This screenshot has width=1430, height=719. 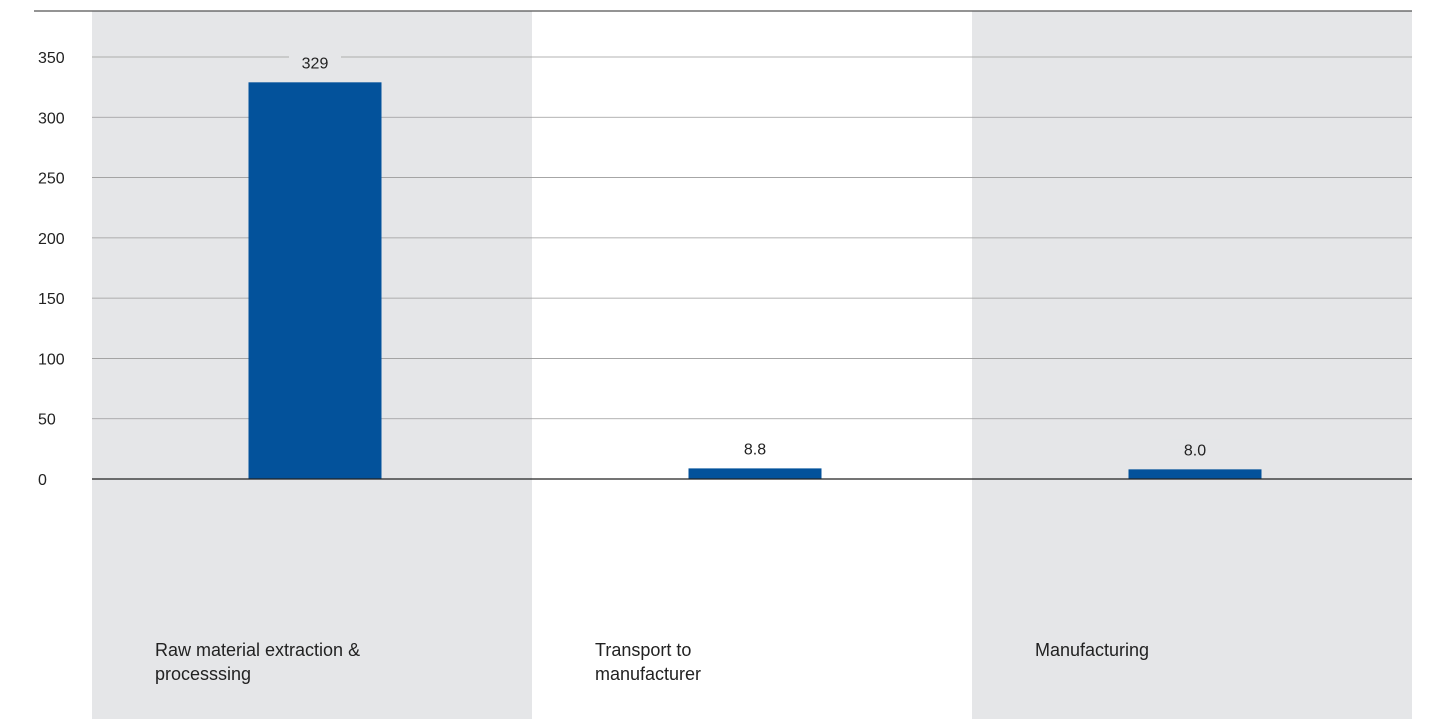 What do you see at coordinates (258, 662) in the screenshot?
I see `category-label-0: Raw material extraction & processsing` at bounding box center [258, 662].